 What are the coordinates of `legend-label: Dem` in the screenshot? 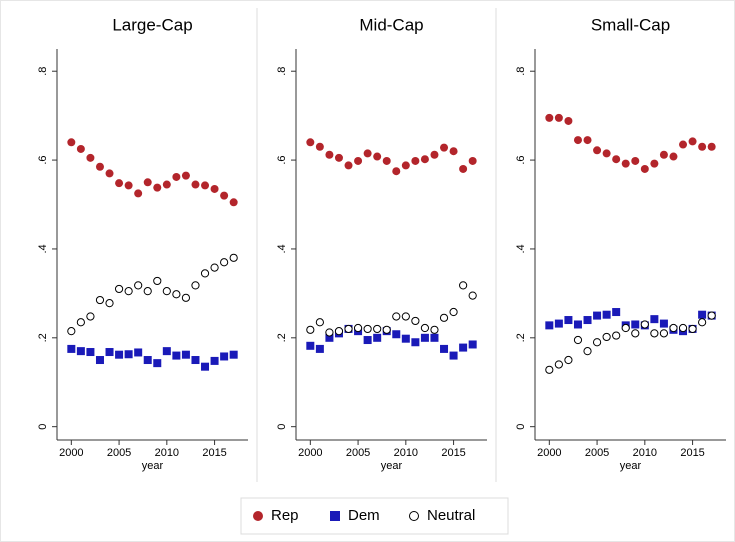 It's located at (364, 515).